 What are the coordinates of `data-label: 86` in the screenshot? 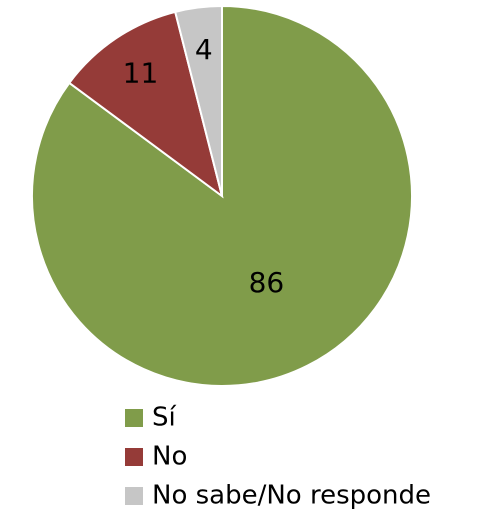 It's located at (267, 282).